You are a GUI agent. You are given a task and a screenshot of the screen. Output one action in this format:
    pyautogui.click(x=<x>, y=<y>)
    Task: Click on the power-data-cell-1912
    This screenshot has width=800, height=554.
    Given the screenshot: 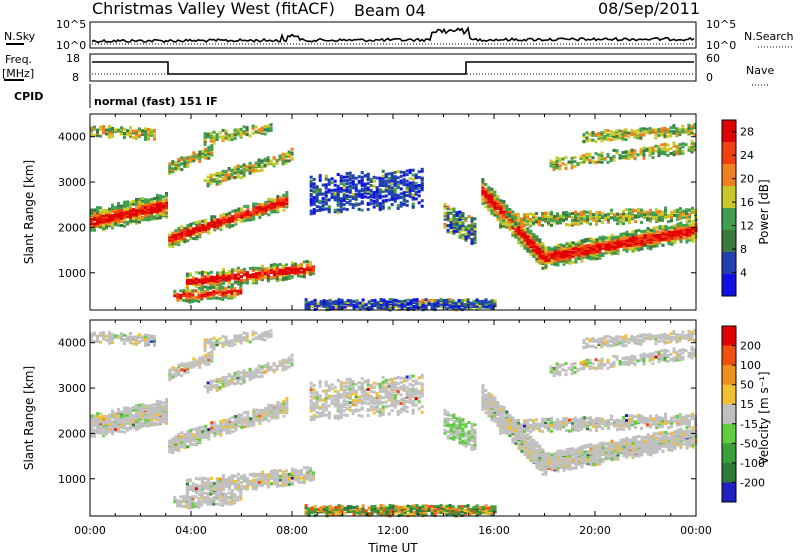 What is the action you would take?
    pyautogui.click(x=347, y=190)
    